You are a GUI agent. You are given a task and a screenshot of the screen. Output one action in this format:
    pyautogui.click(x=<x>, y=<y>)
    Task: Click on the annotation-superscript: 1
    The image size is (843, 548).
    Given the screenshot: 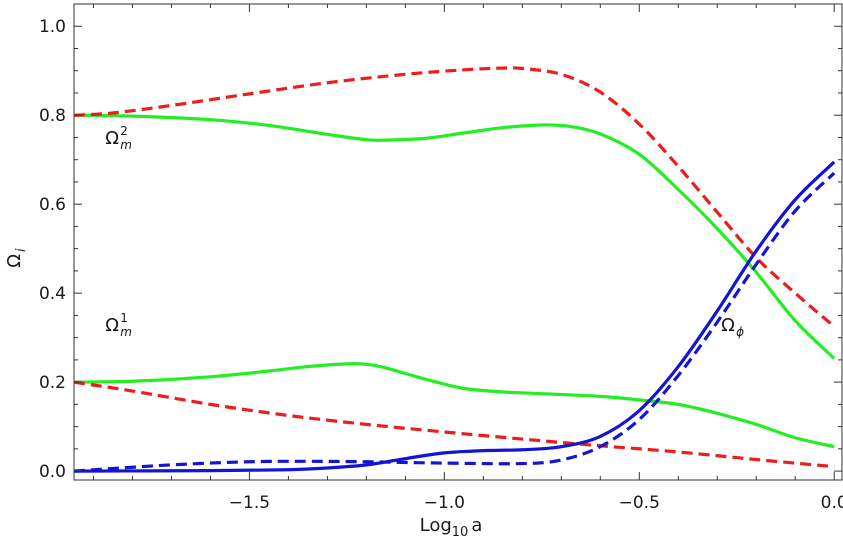 What is the action you would take?
    pyautogui.click(x=124, y=318)
    